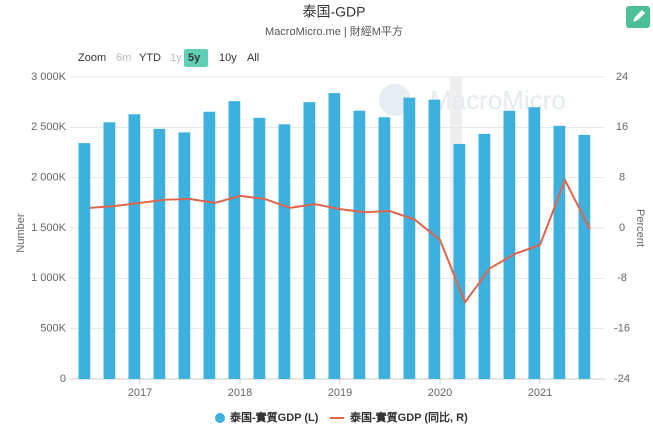  Describe the element at coordinates (274, 417) in the screenshot. I see `legend-label: 泰国-實質GDP (L)` at that location.